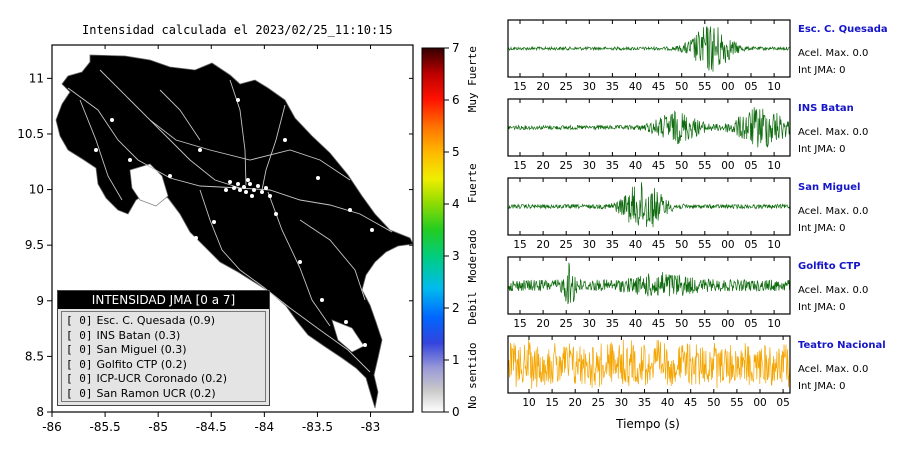 The height and width of the screenshot is (460, 910). What do you see at coordinates (211, 427) in the screenshot?
I see `map-x-tick-label: -84.5` at bounding box center [211, 427].